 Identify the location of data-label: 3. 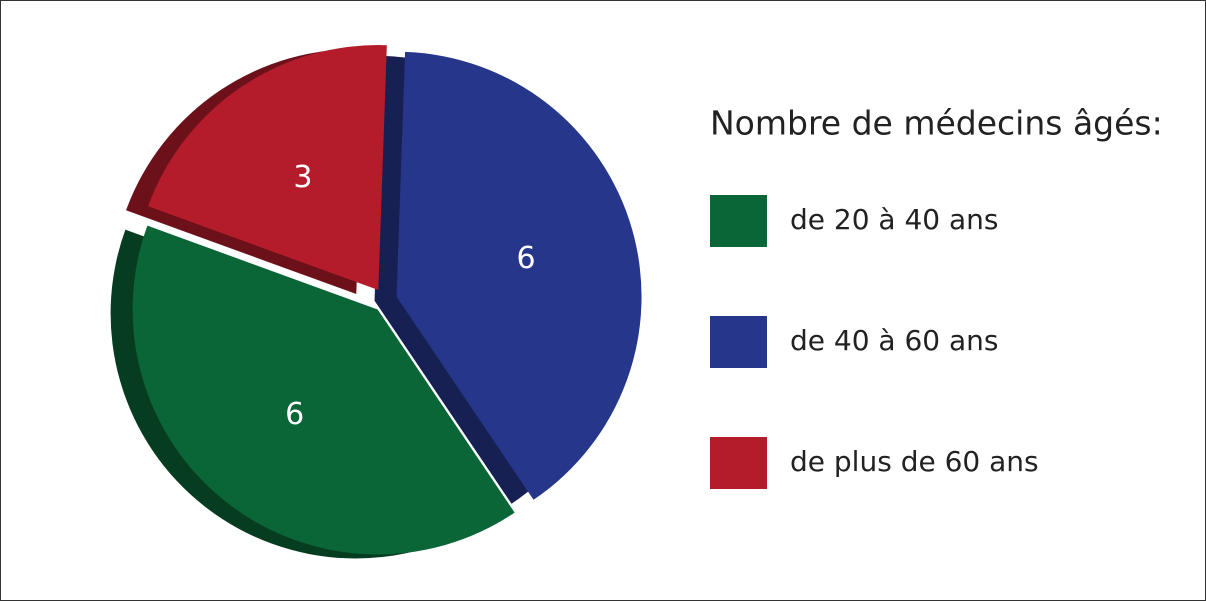
(302, 177).